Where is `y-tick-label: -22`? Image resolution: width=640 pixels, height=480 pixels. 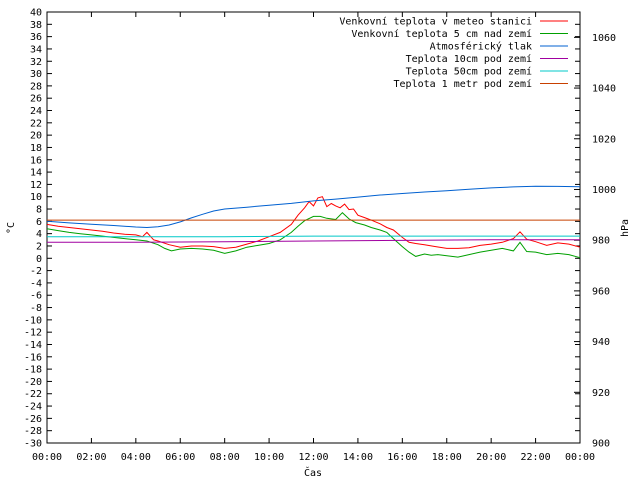
y-tick-label: -22 is located at coordinates (33, 394).